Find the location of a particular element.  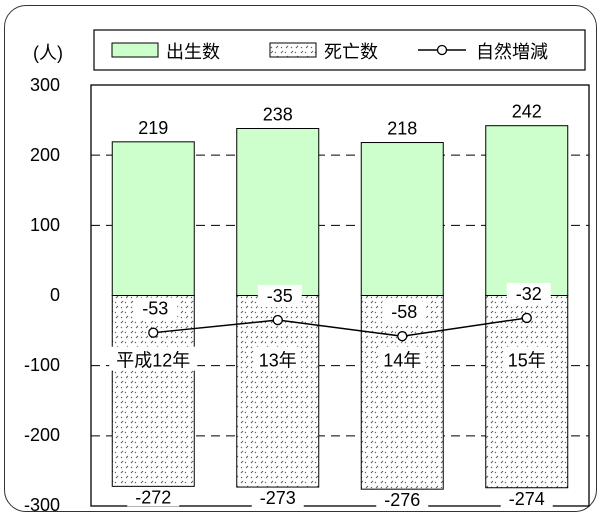

data-label-births: 238 is located at coordinates (278, 115).